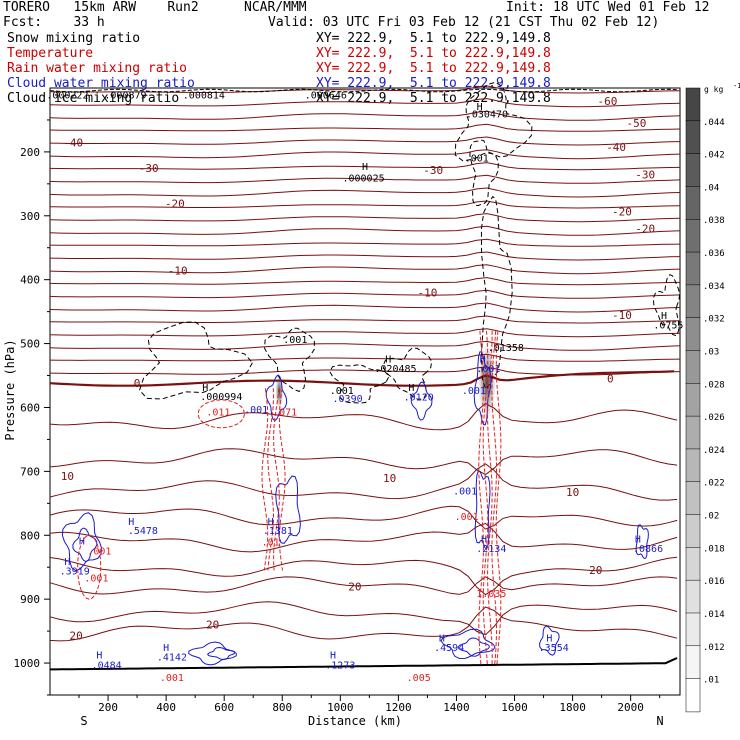 The width and height of the screenshot is (740, 740). Describe the element at coordinates (607, 101) in the screenshot. I see `temp-label-0: -60` at that location.